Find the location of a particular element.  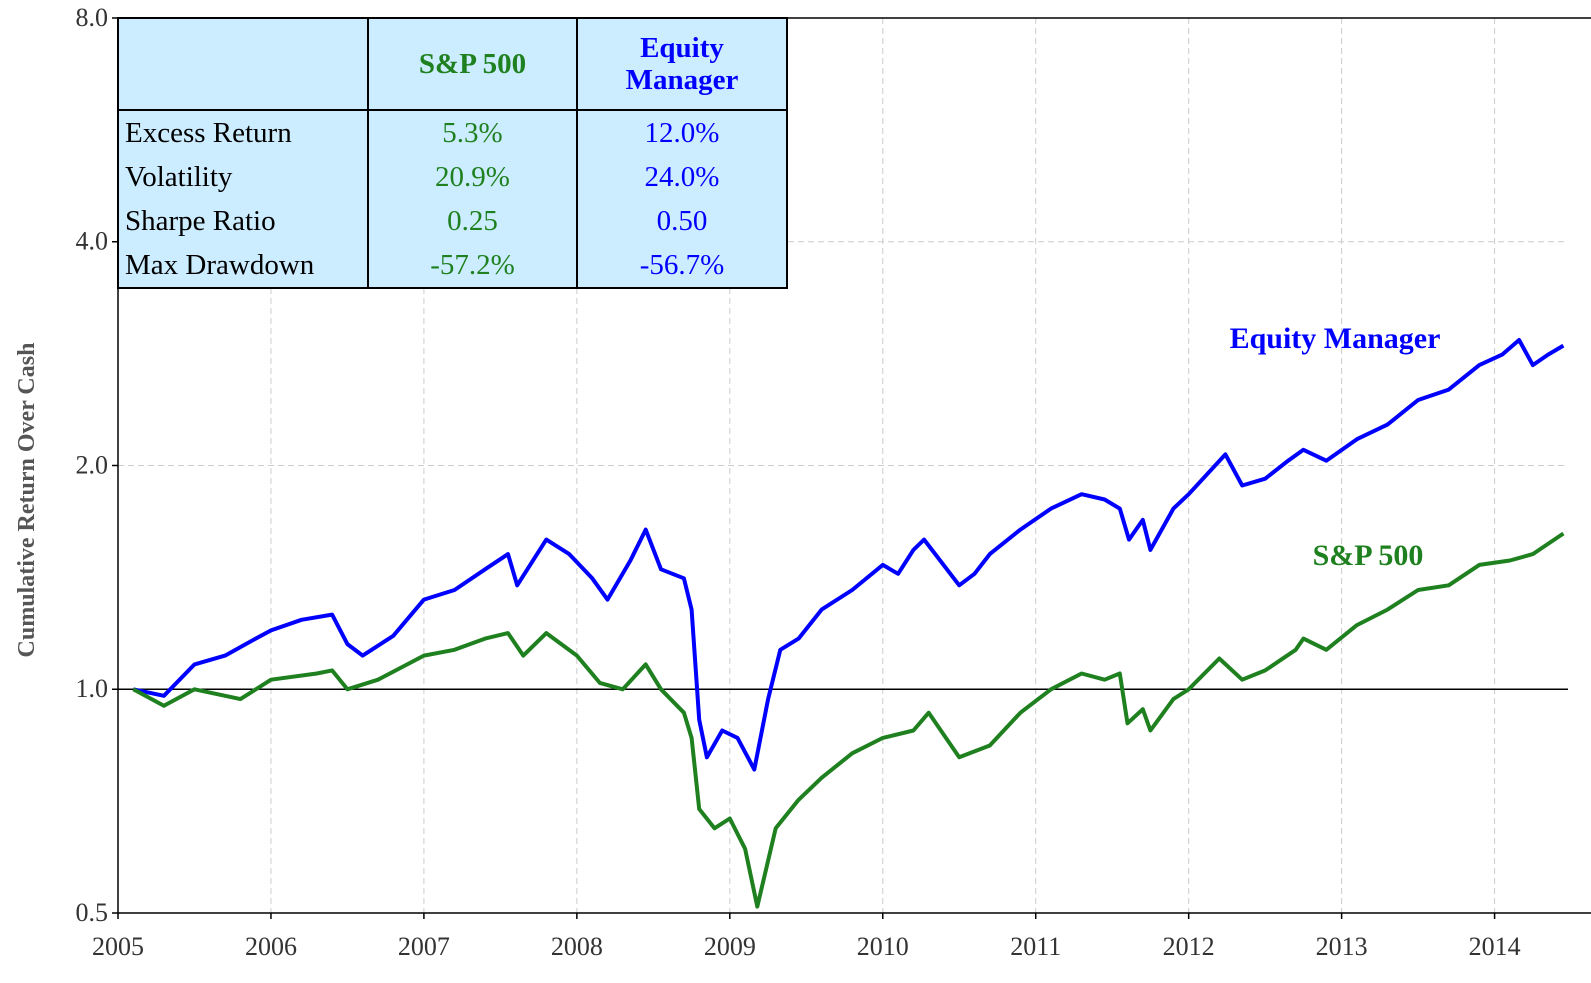

table-cell: 20.9% is located at coordinates (472, 177).